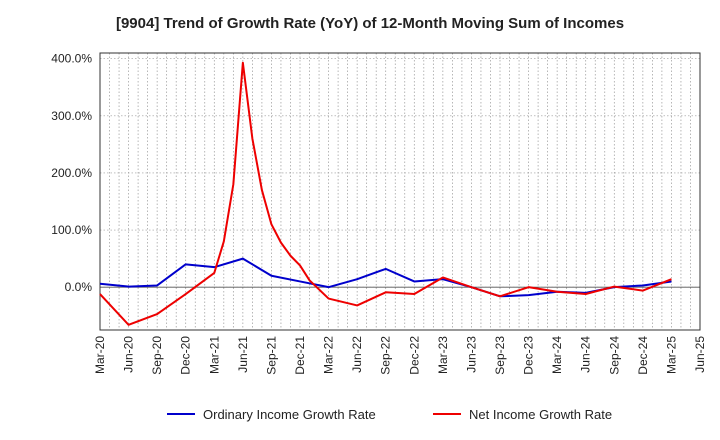  I want to click on x-tick-label: Sep-24, so click(614, 355).